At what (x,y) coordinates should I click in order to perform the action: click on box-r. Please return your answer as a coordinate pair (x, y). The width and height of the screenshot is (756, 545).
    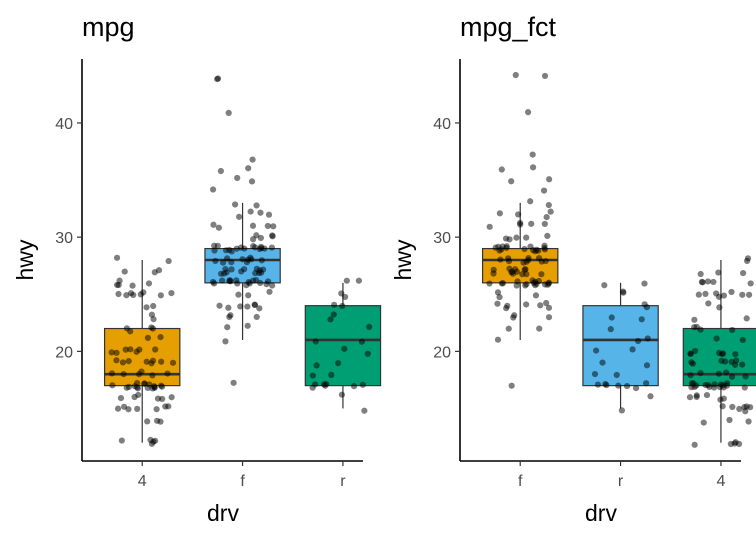
    Looking at the image, I should click on (343, 346).